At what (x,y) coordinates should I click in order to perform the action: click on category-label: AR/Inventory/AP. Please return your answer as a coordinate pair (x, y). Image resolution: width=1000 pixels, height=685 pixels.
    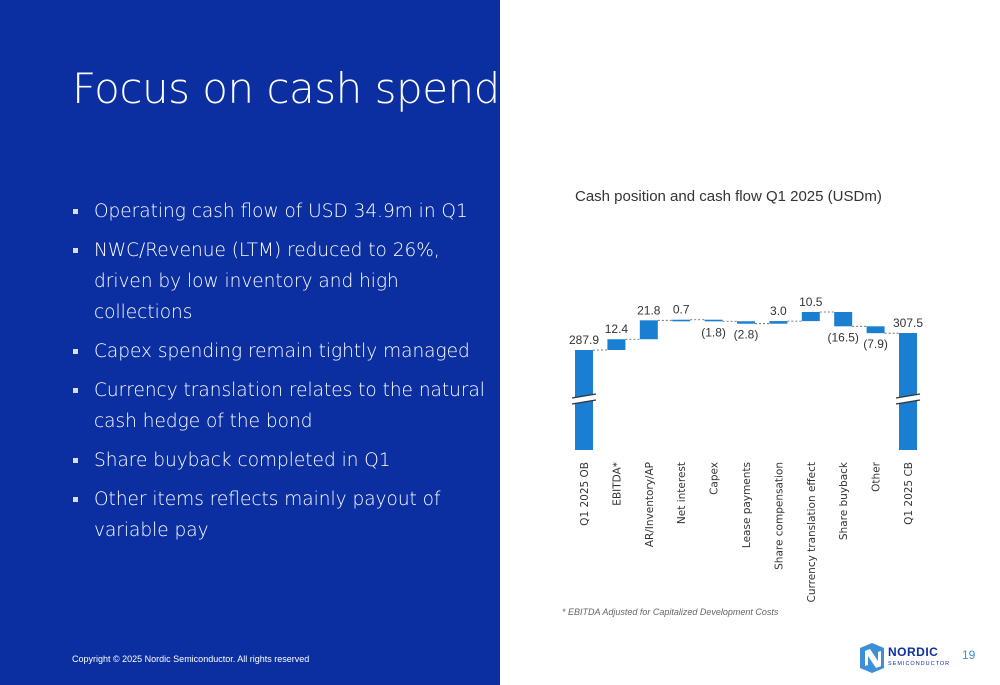
    Looking at the image, I should click on (650, 504).